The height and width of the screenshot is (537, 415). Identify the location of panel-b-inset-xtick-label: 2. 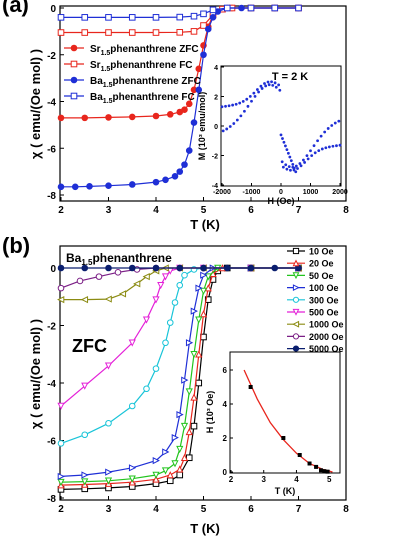
(231, 479).